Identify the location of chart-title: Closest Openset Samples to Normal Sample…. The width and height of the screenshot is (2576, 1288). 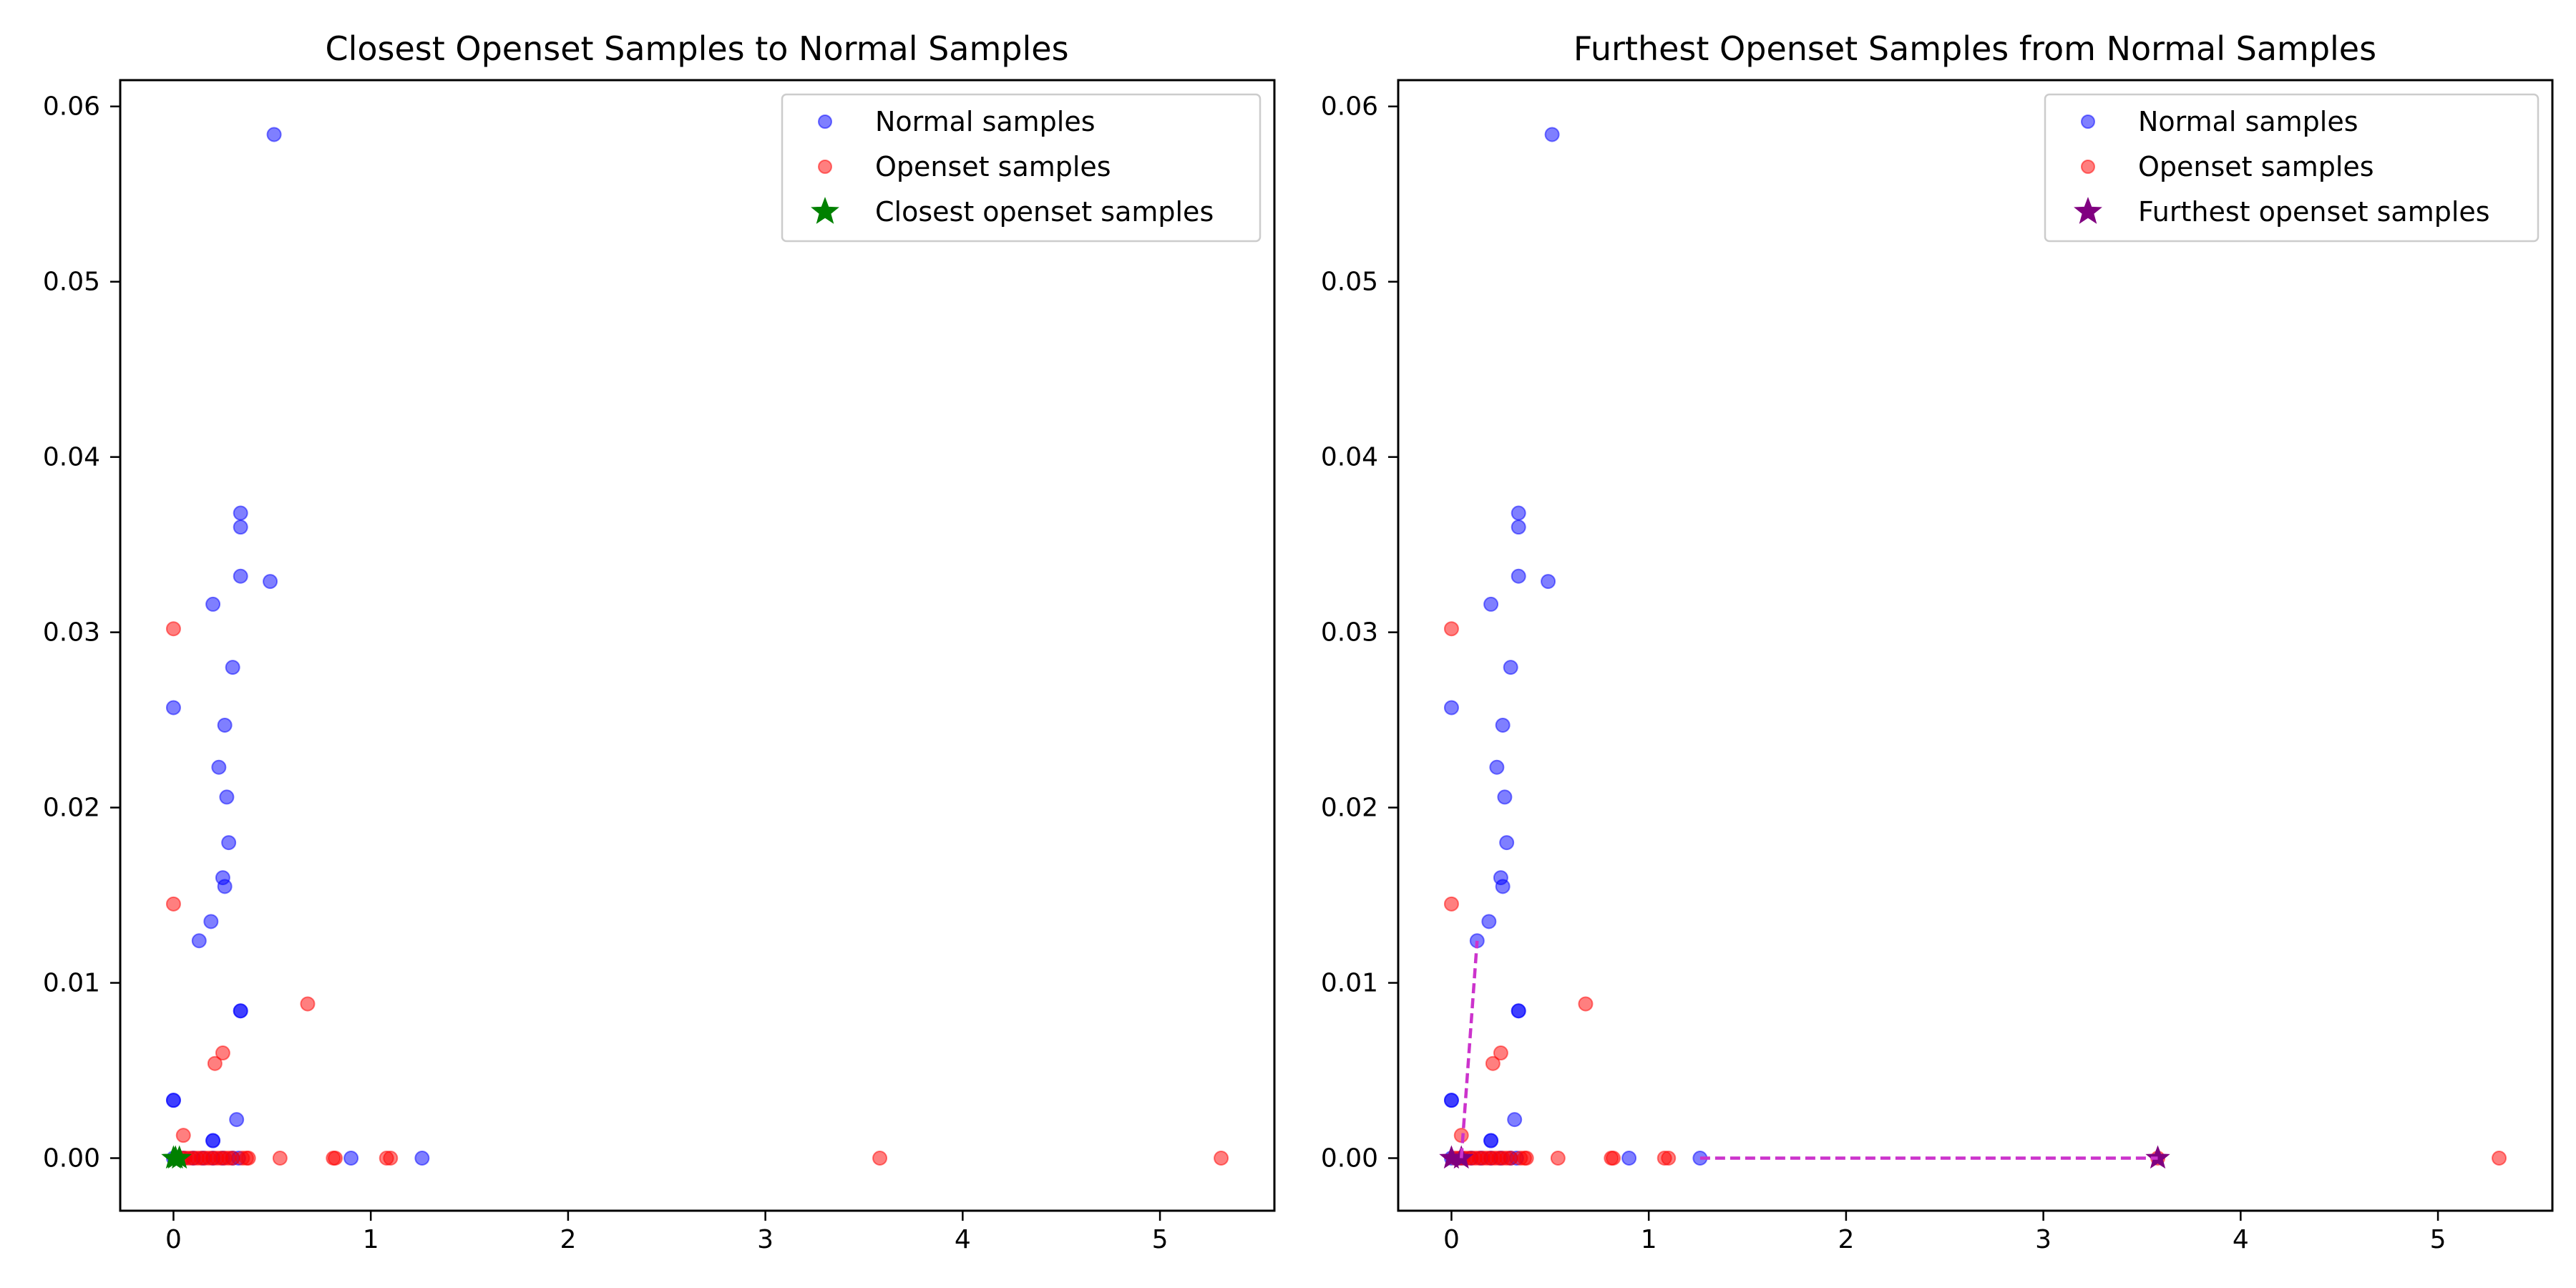
(696, 48).